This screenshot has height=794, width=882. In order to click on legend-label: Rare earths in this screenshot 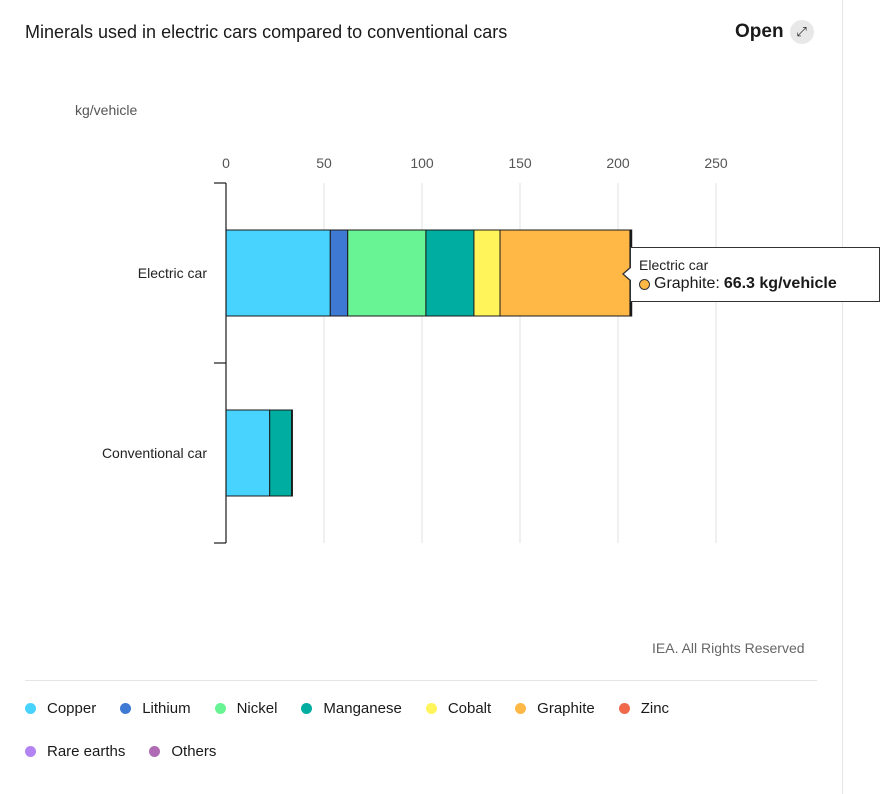, I will do `click(86, 751)`.